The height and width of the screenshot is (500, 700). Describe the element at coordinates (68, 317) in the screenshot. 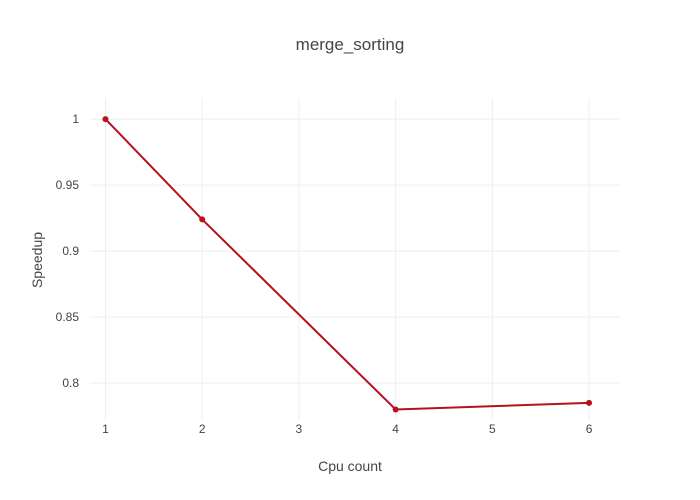

I see `y-tick-label: 0.85` at that location.